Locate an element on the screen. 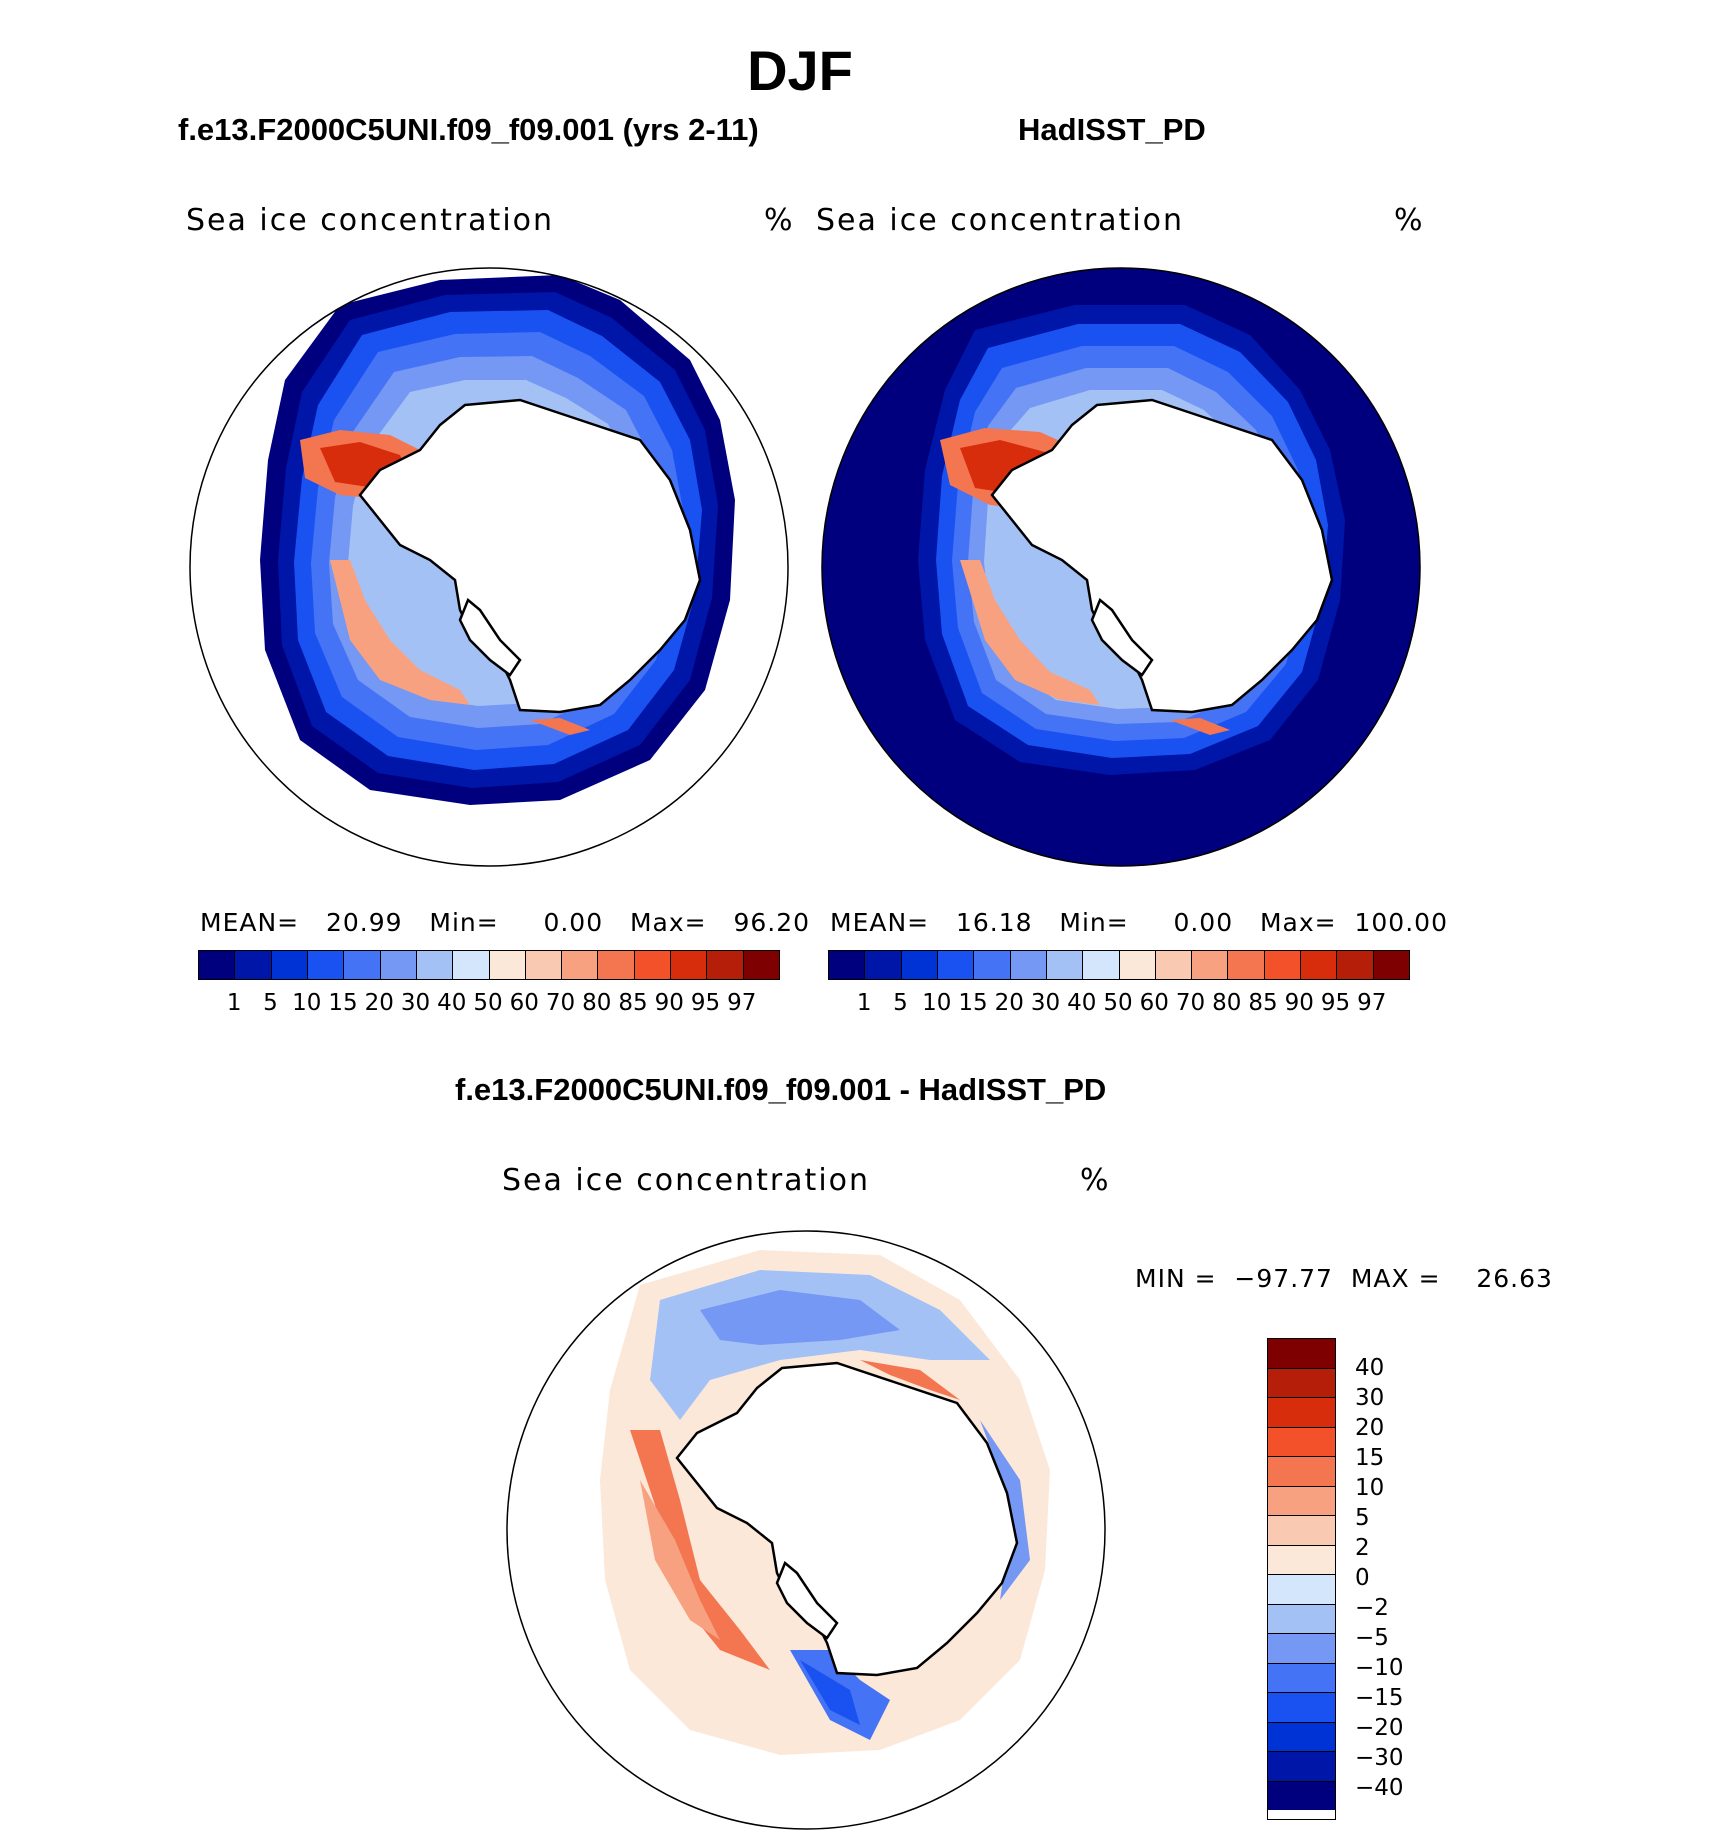  right-mean-label: MEAN= is located at coordinates (880, 922).